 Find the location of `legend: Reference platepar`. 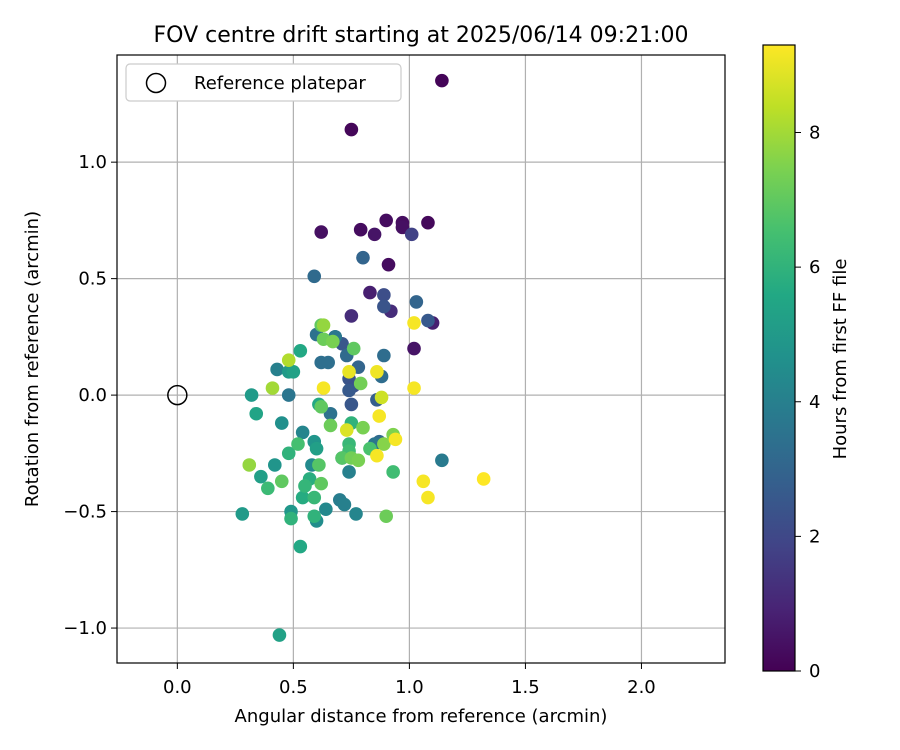

legend: Reference platepar is located at coordinates (263, 82).